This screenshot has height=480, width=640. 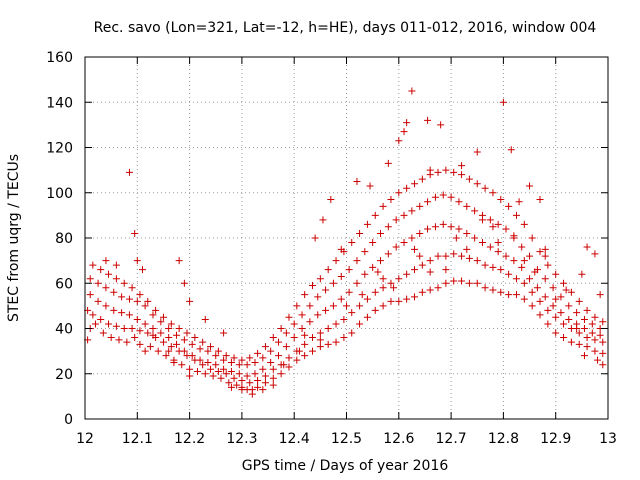 I want to click on y-tick-label: 60, so click(x=64, y=284).